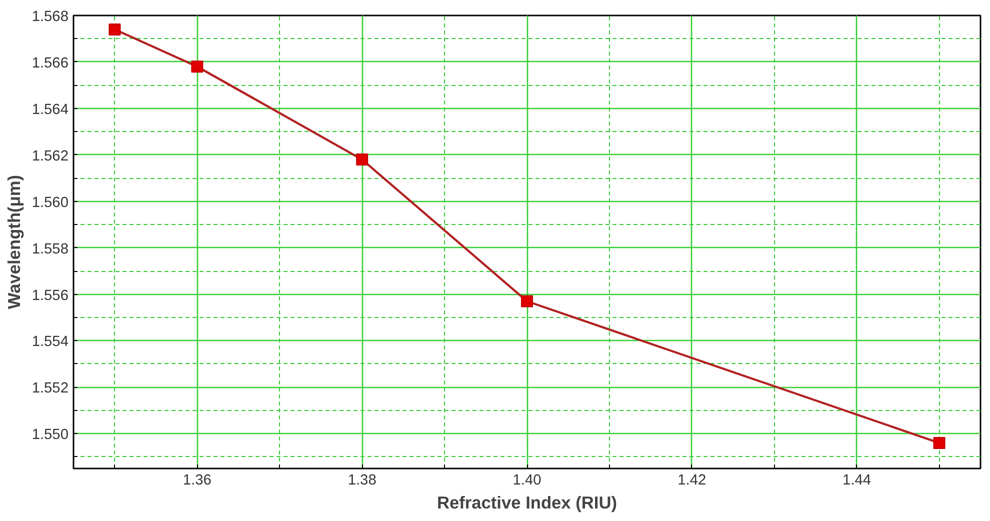  What do you see at coordinates (50, 156) in the screenshot?
I see `y-tick-label: 1.562` at bounding box center [50, 156].